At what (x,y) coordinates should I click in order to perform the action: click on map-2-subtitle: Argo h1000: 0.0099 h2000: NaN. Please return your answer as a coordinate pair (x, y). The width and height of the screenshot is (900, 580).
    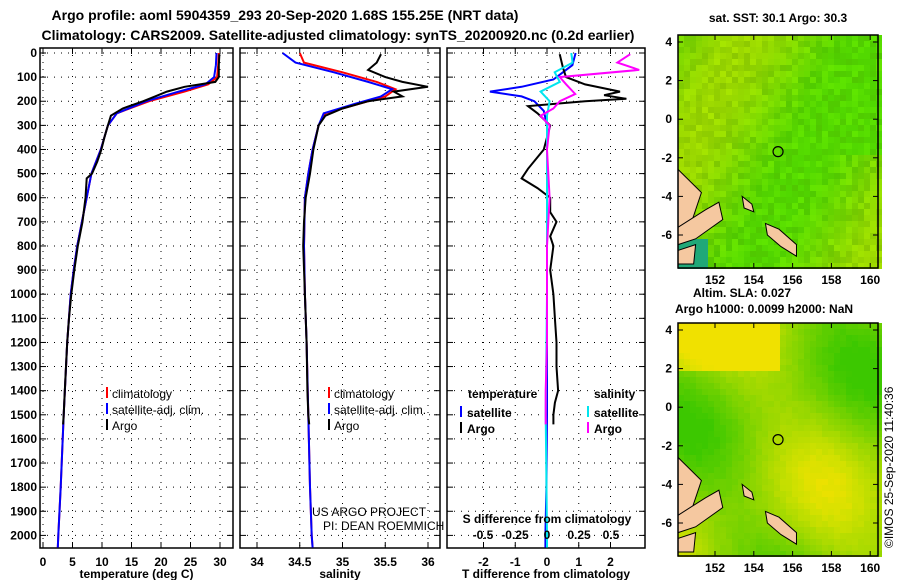
    Looking at the image, I should click on (764, 309).